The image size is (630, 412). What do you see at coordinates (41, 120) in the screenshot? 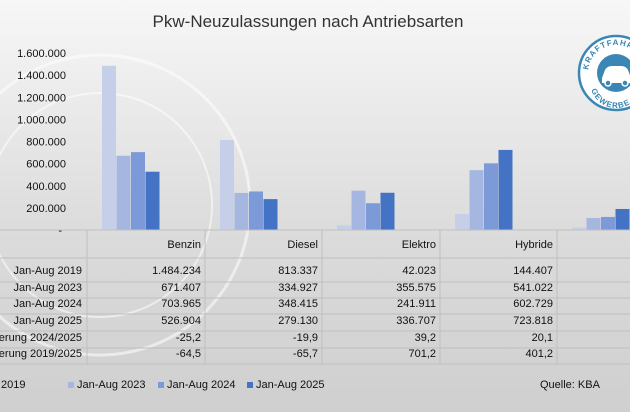
I see `y-tick-label: 1.000.000` at bounding box center [41, 120].